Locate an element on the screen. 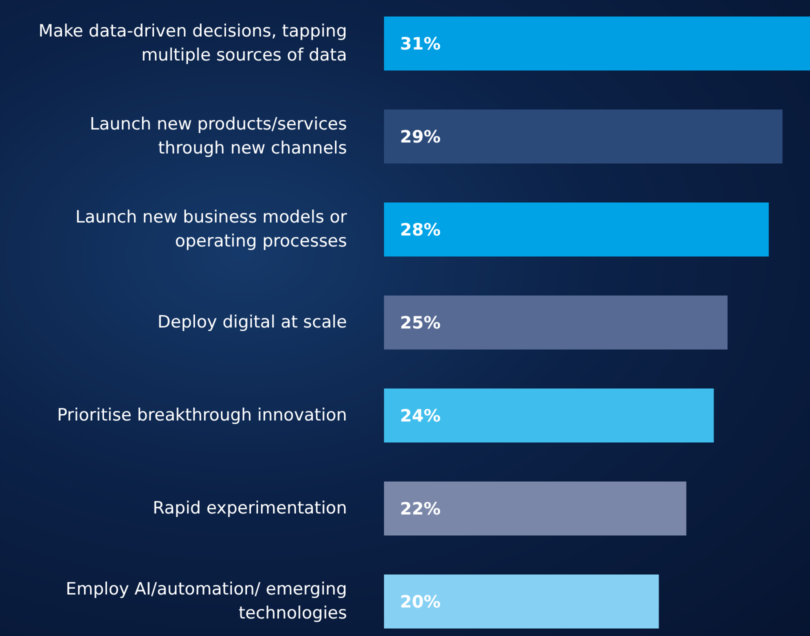  data-label: 24% is located at coordinates (420, 416).